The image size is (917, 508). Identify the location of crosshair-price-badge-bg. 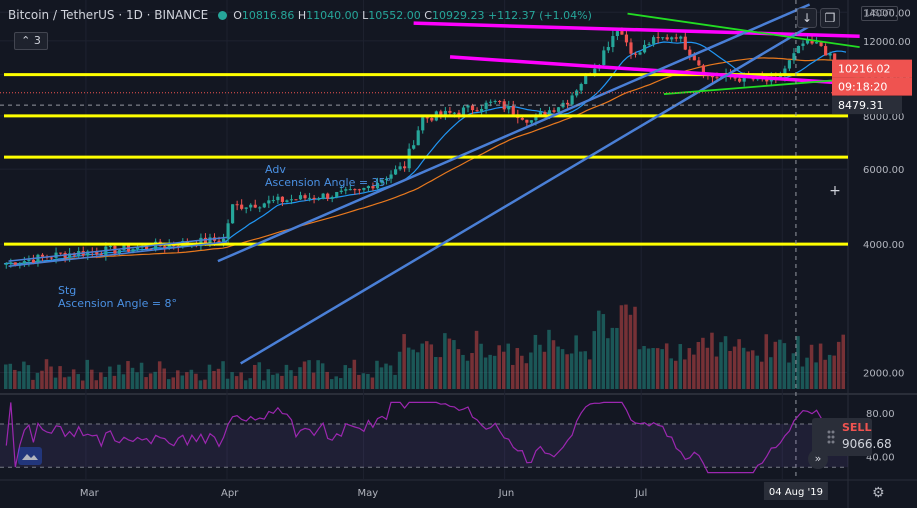
(867, 105).